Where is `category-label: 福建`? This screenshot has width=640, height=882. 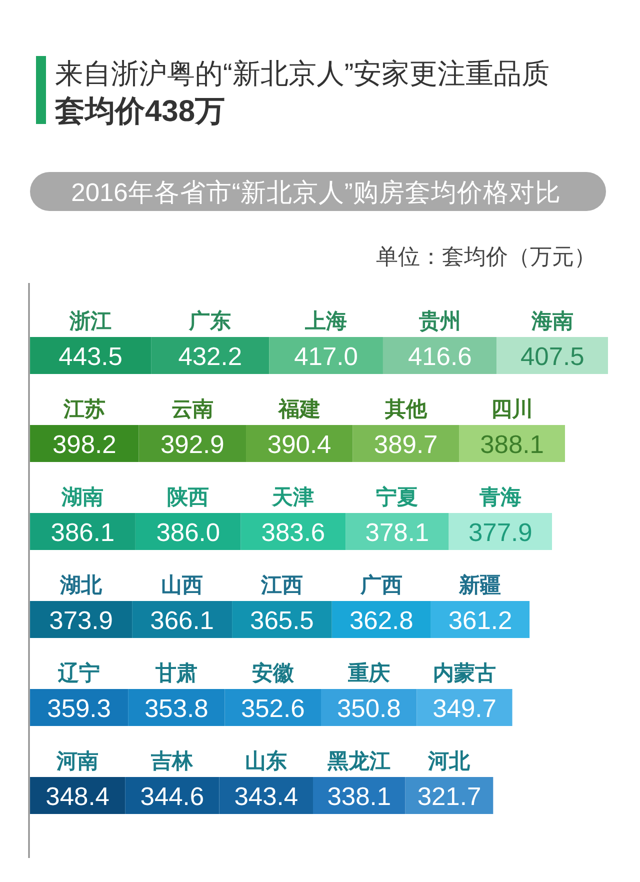
category-label: 福建 is located at coordinates (298, 409).